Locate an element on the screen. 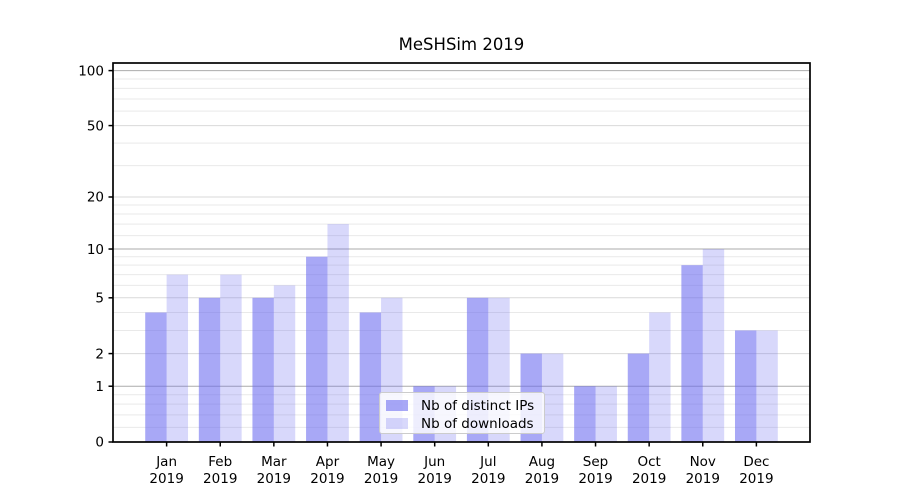 The height and width of the screenshot is (500, 900). legend-swatch-distinct-ips is located at coordinates (397, 405).